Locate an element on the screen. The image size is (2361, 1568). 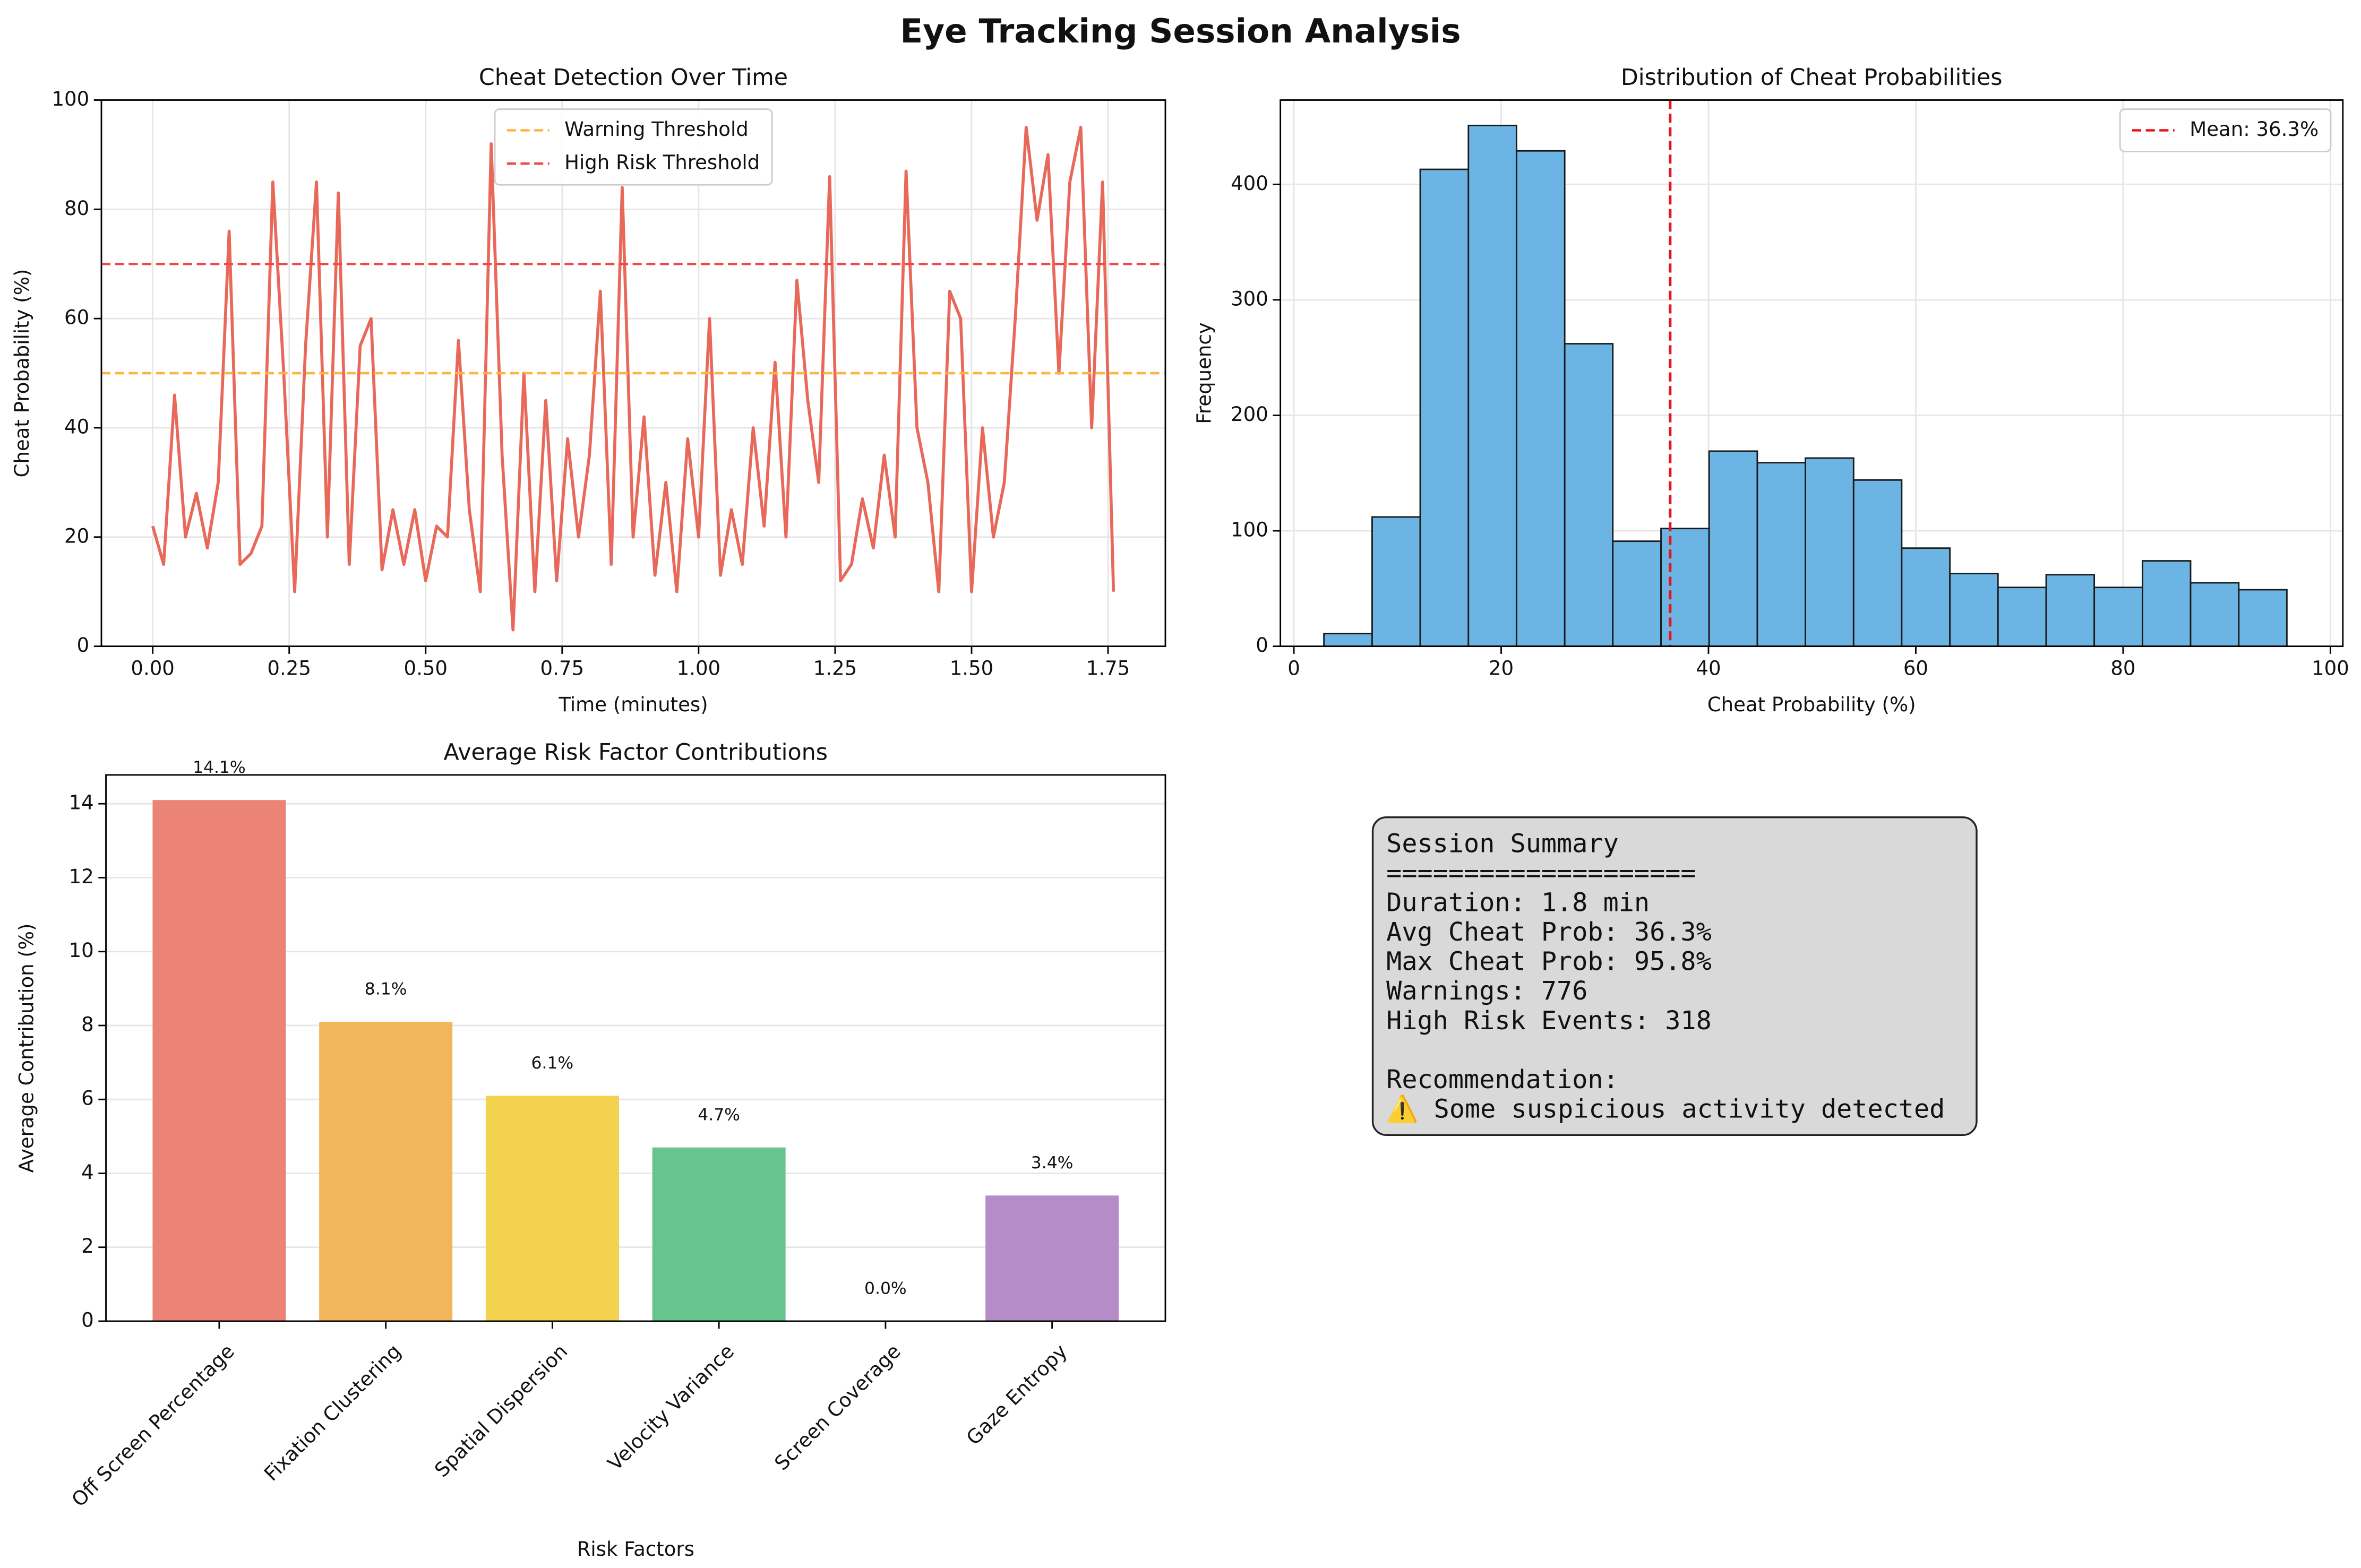
summary-line: High Risk Events: 318 is located at coordinates (1549, 1021).